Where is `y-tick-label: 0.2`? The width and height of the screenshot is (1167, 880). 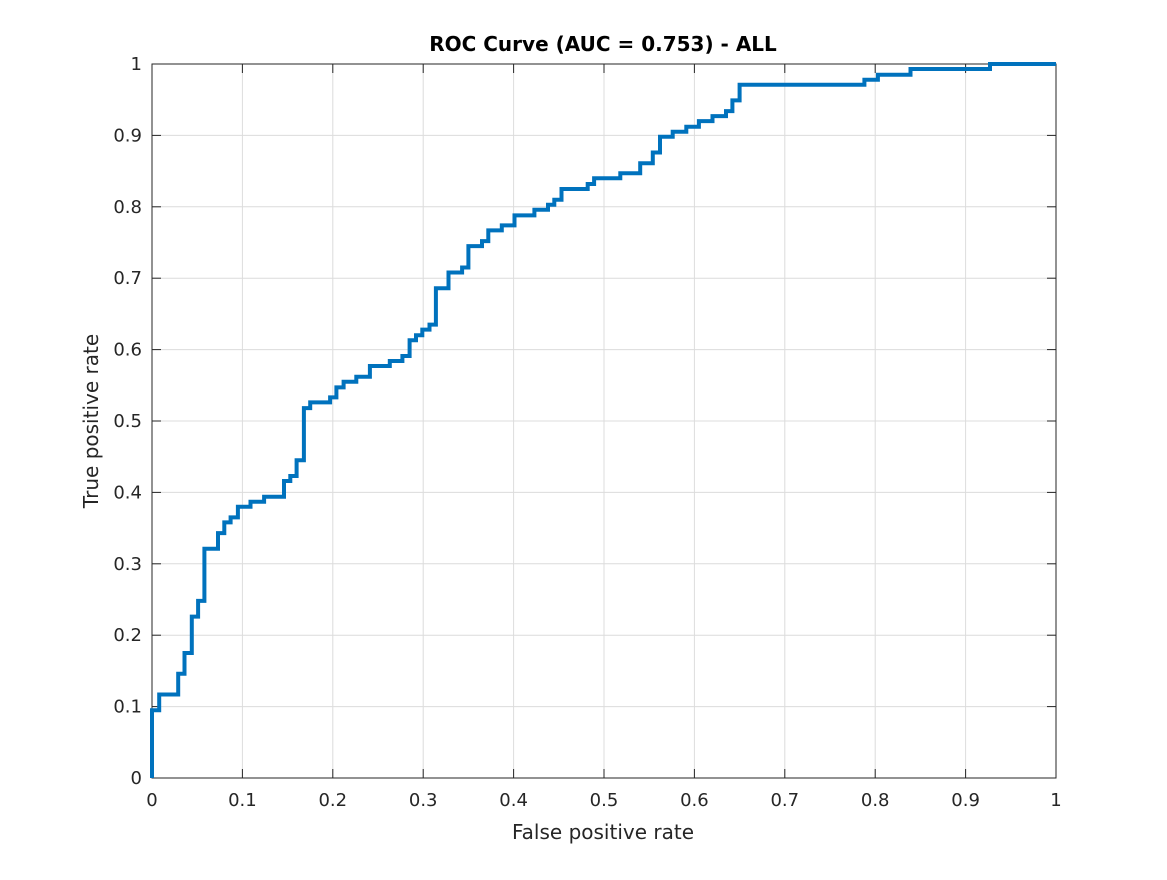
y-tick-label: 0.2 is located at coordinates (127, 635).